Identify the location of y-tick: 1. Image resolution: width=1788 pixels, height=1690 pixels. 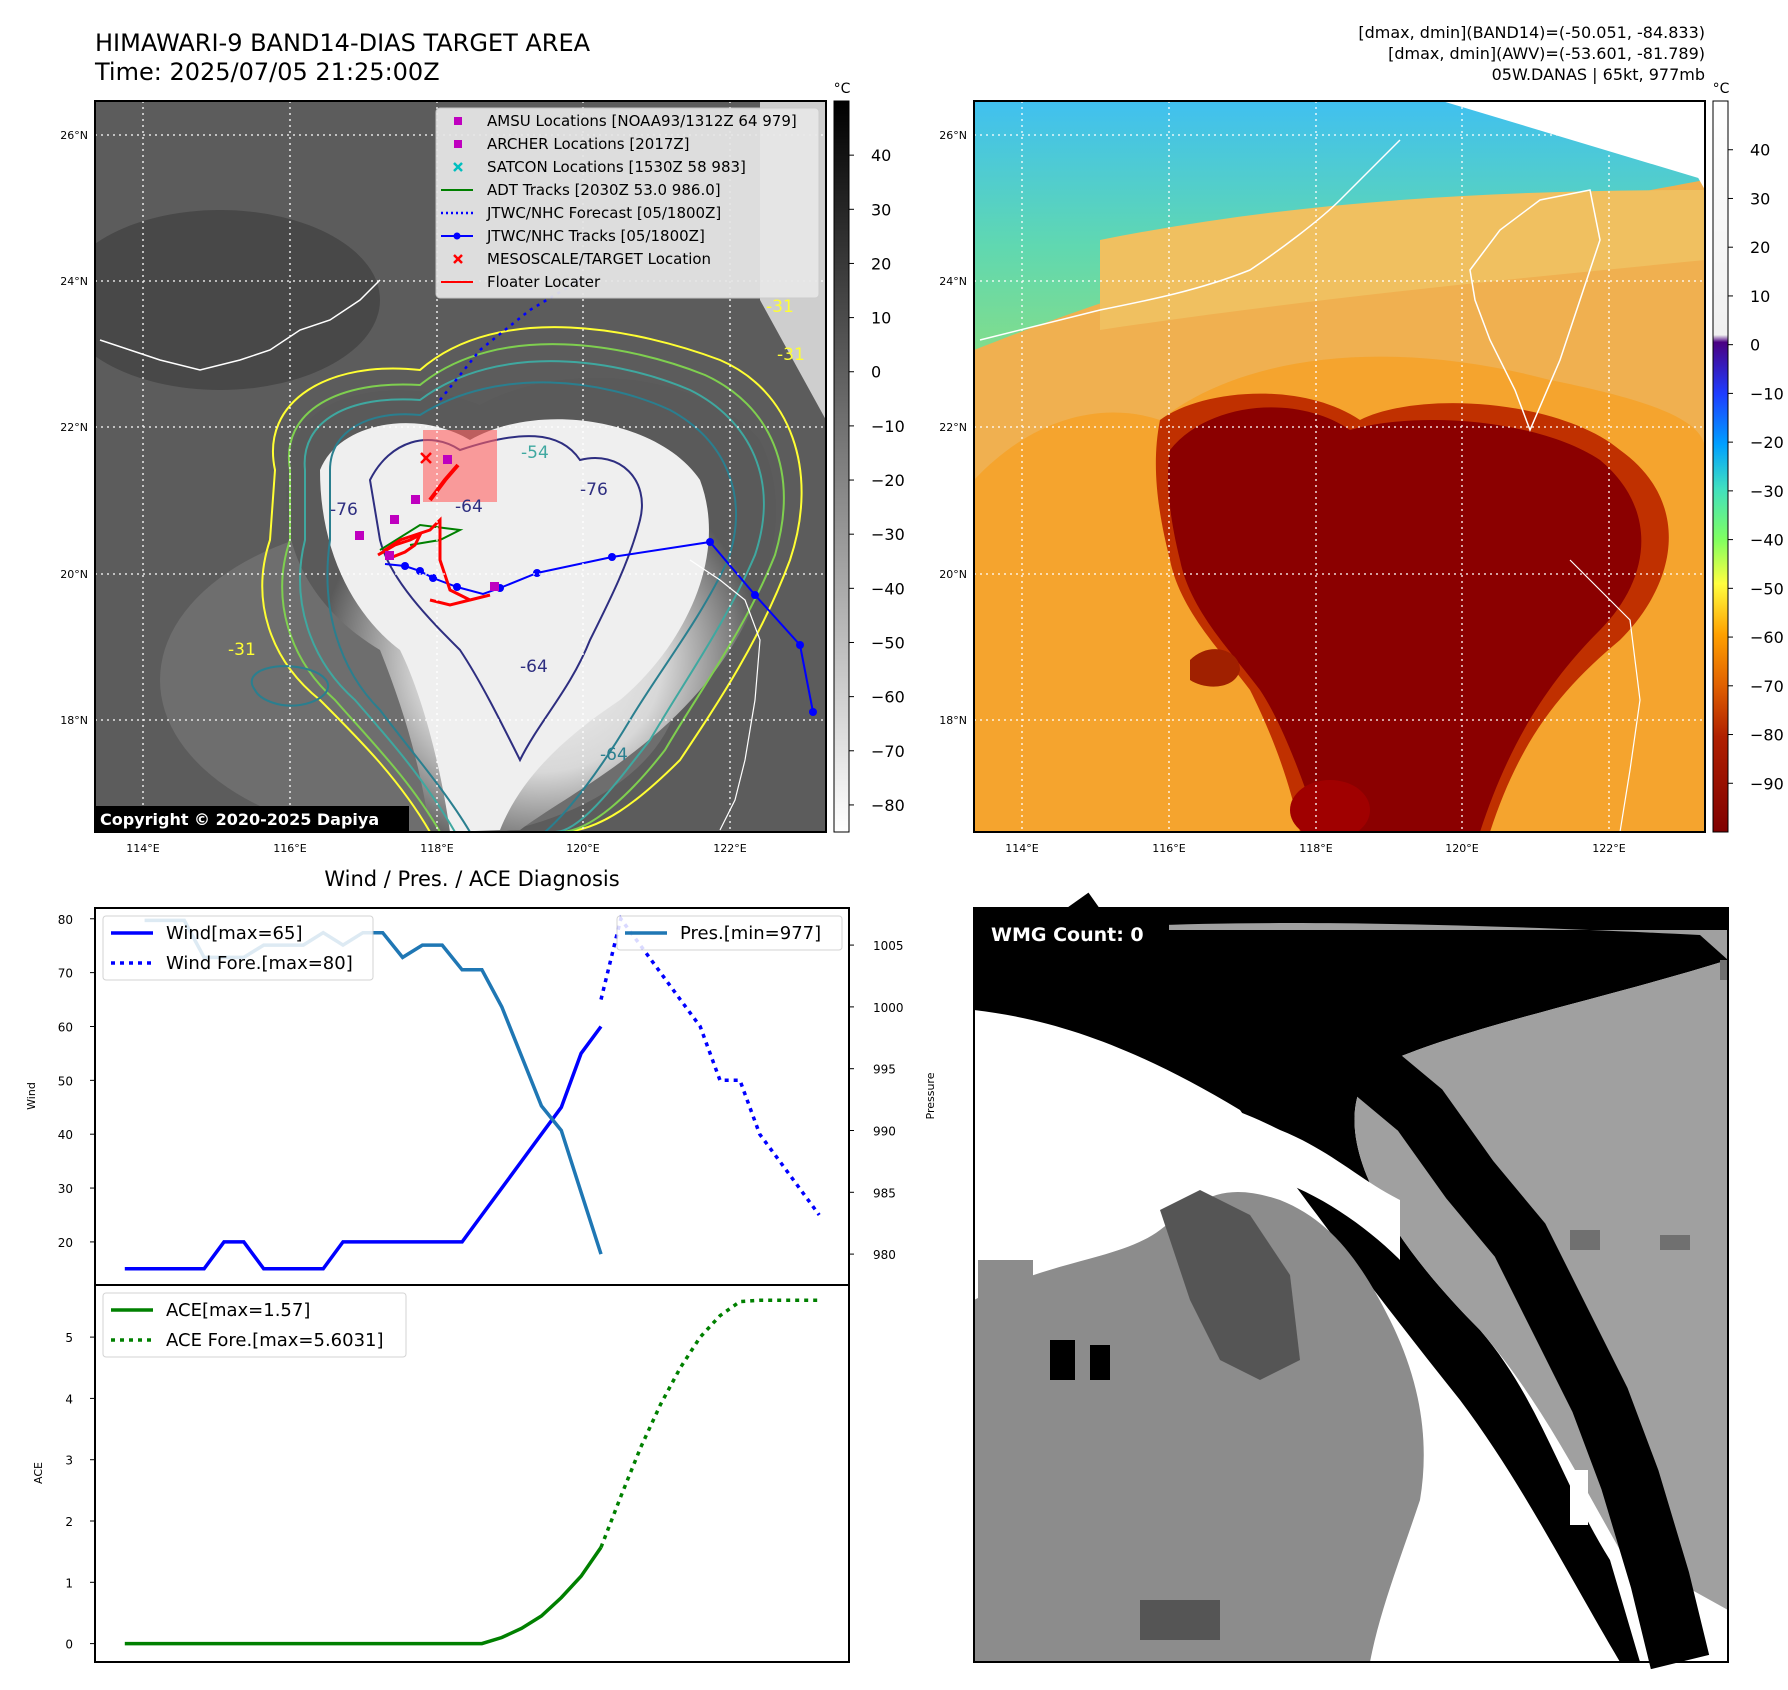
(80, 1583).